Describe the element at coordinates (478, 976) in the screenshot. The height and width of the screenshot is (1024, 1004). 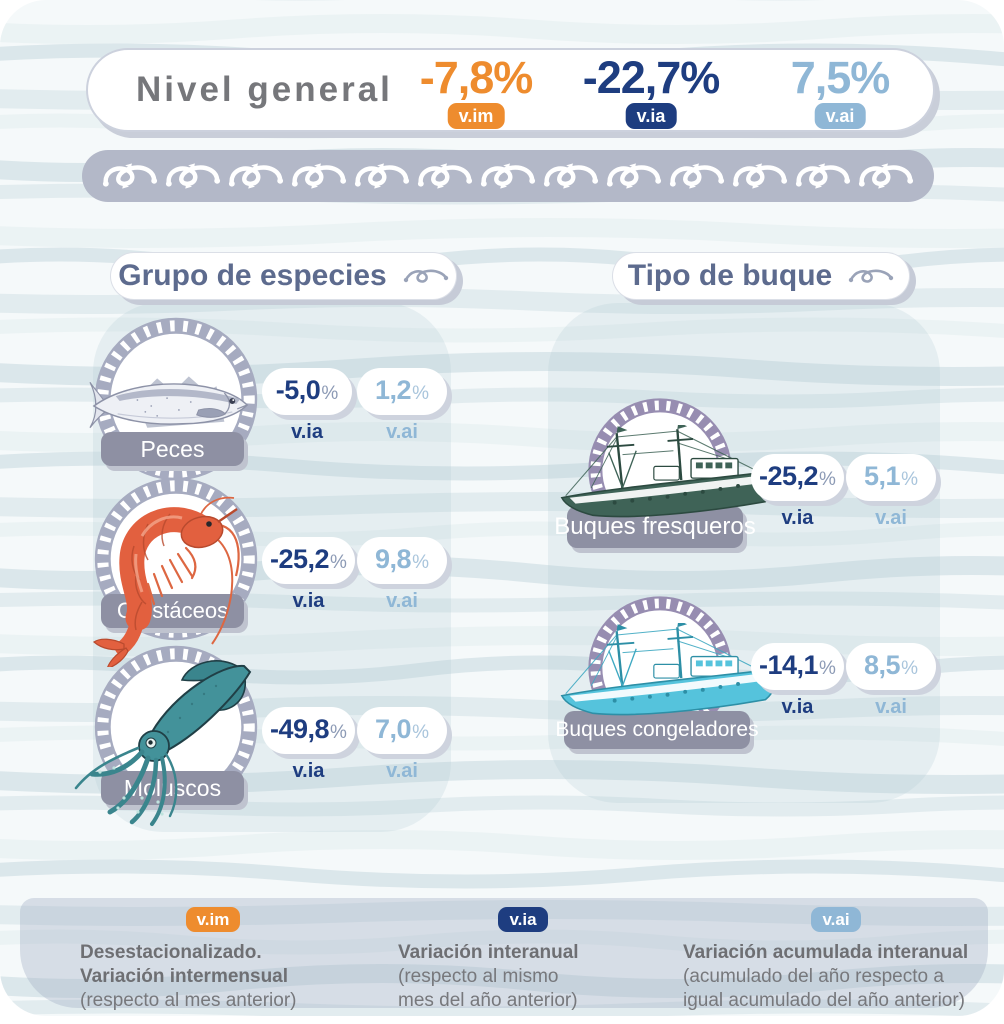
I see `legend-via-note: (respecto al mismo` at that location.